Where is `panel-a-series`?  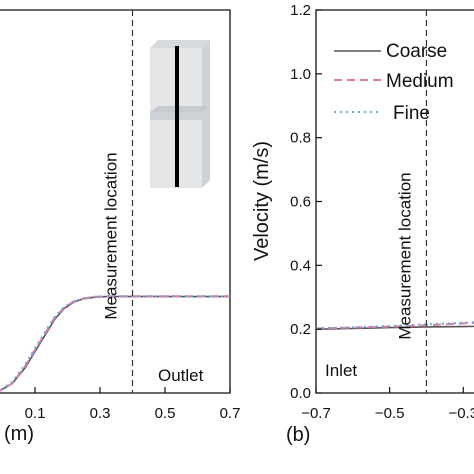 panel-a-series is located at coordinates (115, 343).